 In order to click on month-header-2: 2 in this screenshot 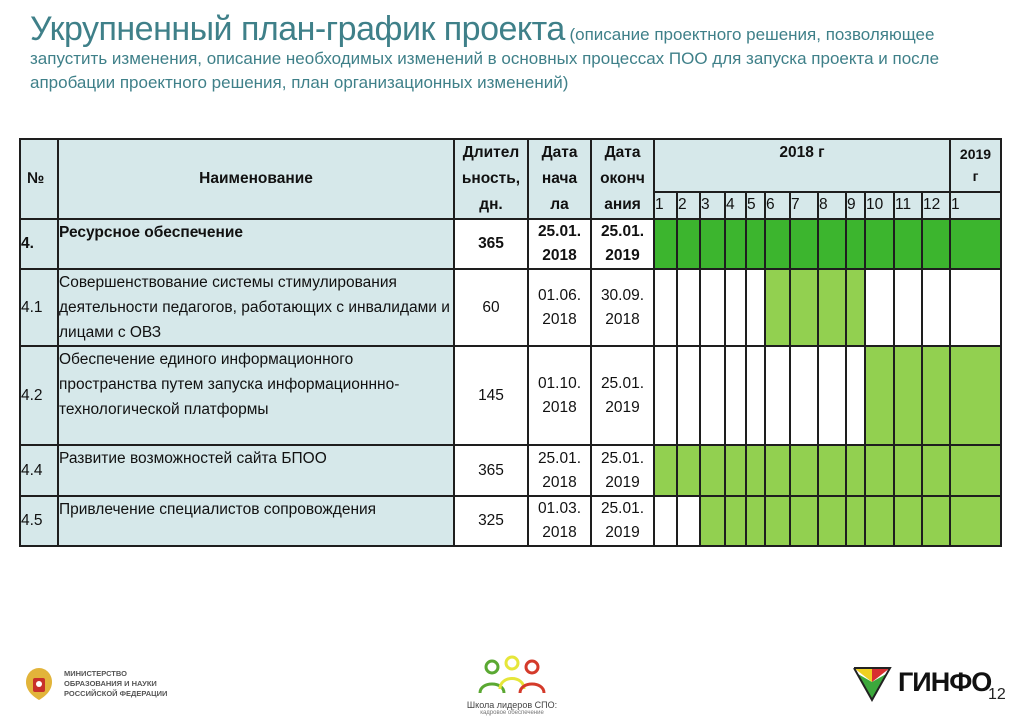, I will do `click(688, 205)`.